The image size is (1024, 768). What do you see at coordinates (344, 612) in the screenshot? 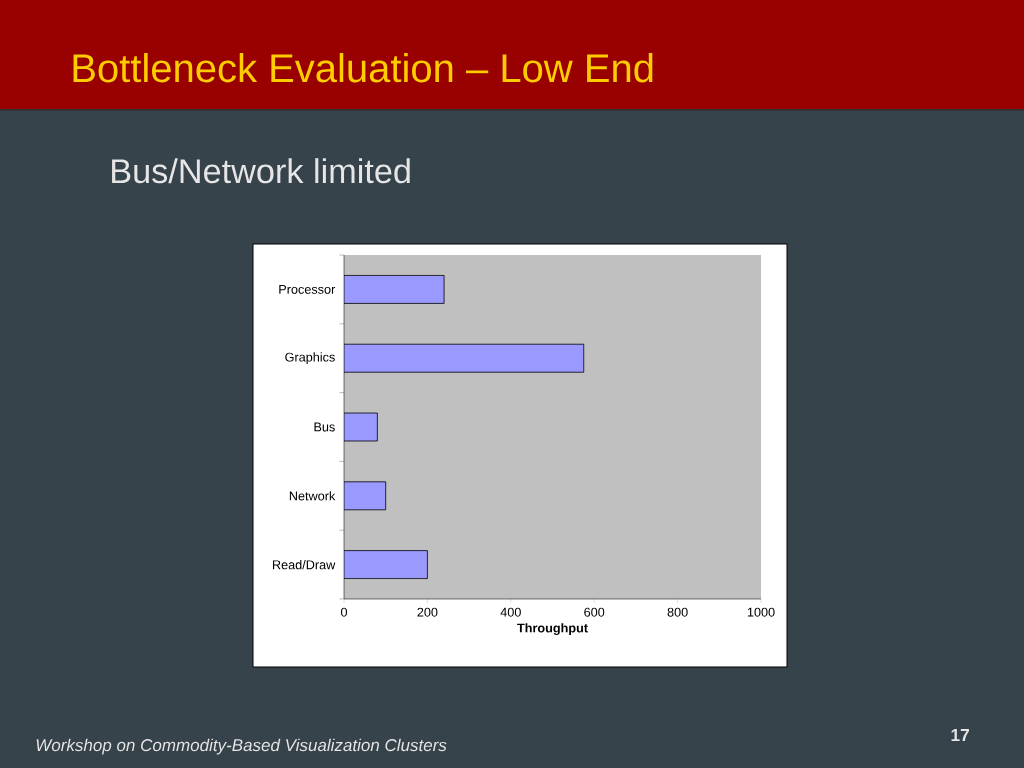
I see `x-tick-label: 0` at bounding box center [344, 612].